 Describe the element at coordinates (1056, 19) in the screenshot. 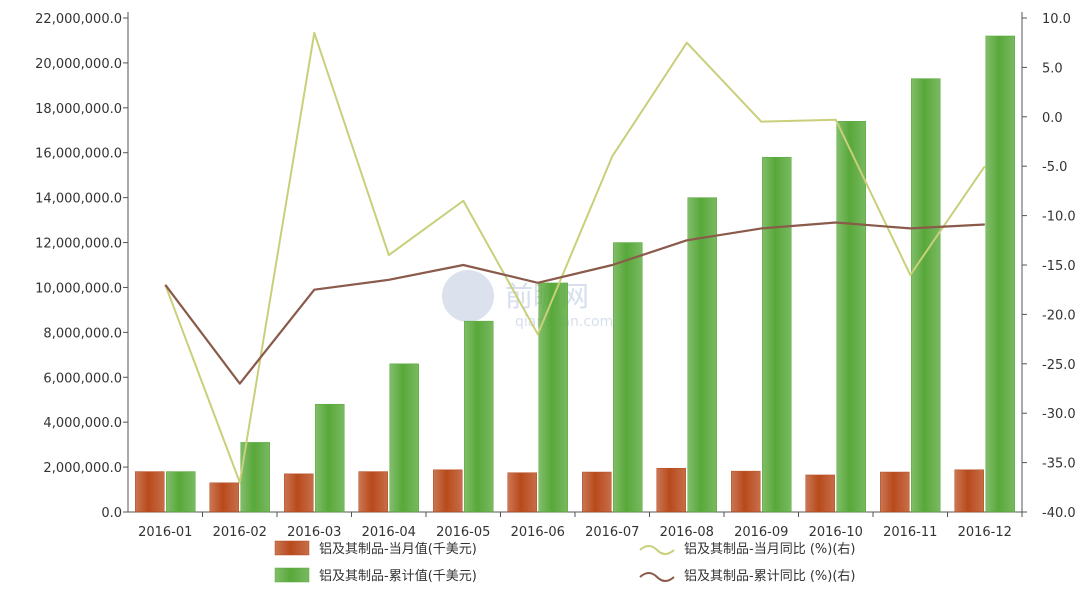

I see `right-tick-label: 10.0` at that location.